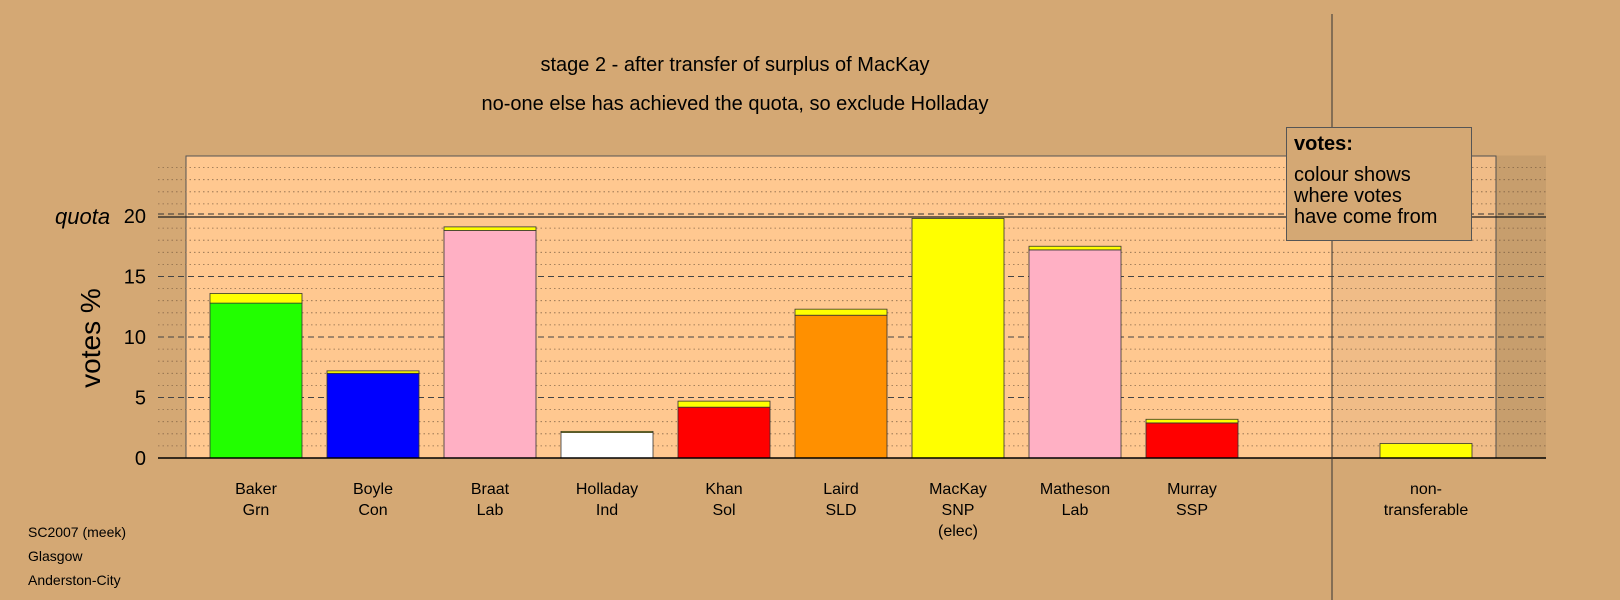  Describe the element at coordinates (372, 510) in the screenshot. I see `category-label: Con` at that location.